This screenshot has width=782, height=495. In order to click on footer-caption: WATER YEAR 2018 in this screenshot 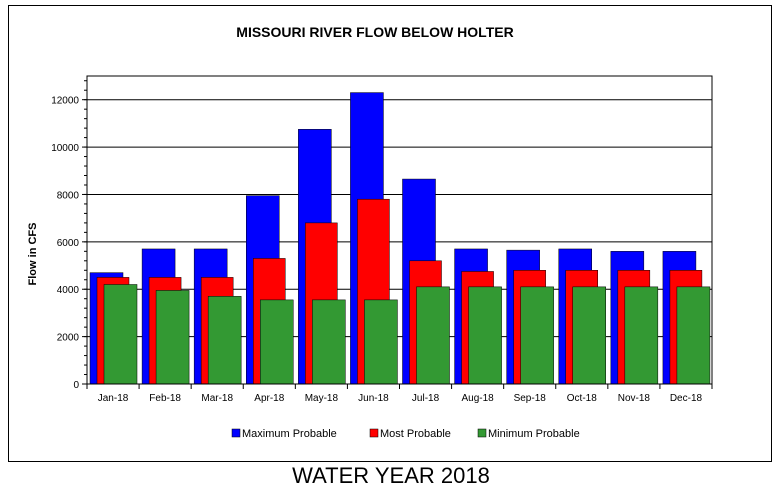, I will do `click(391, 475)`.